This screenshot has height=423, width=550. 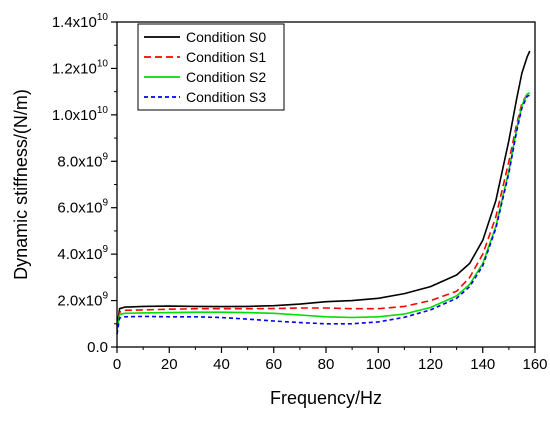 What do you see at coordinates (226, 97) in the screenshot?
I see `legend-label-3: Condition S3` at bounding box center [226, 97].